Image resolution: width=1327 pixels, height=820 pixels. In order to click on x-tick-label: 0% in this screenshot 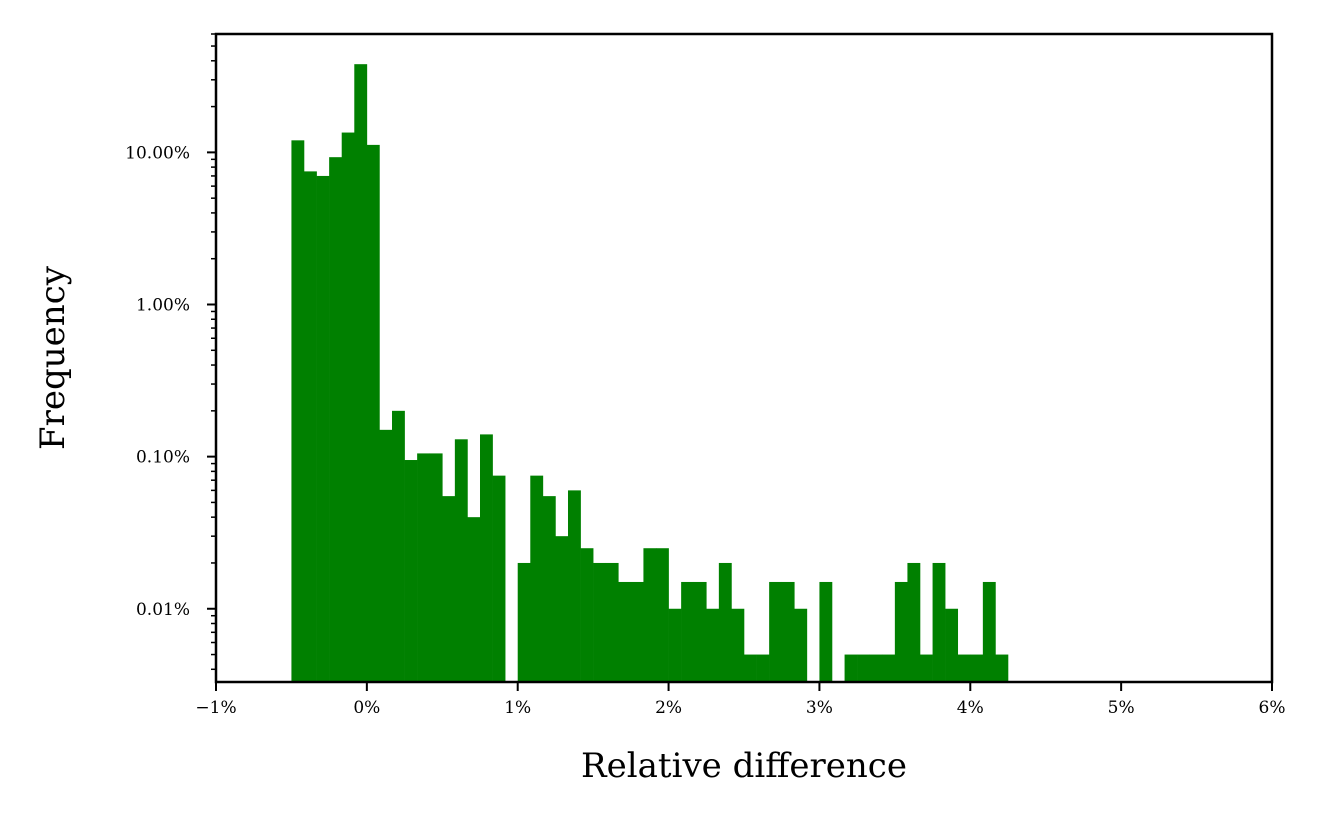, I will do `click(366, 708)`.